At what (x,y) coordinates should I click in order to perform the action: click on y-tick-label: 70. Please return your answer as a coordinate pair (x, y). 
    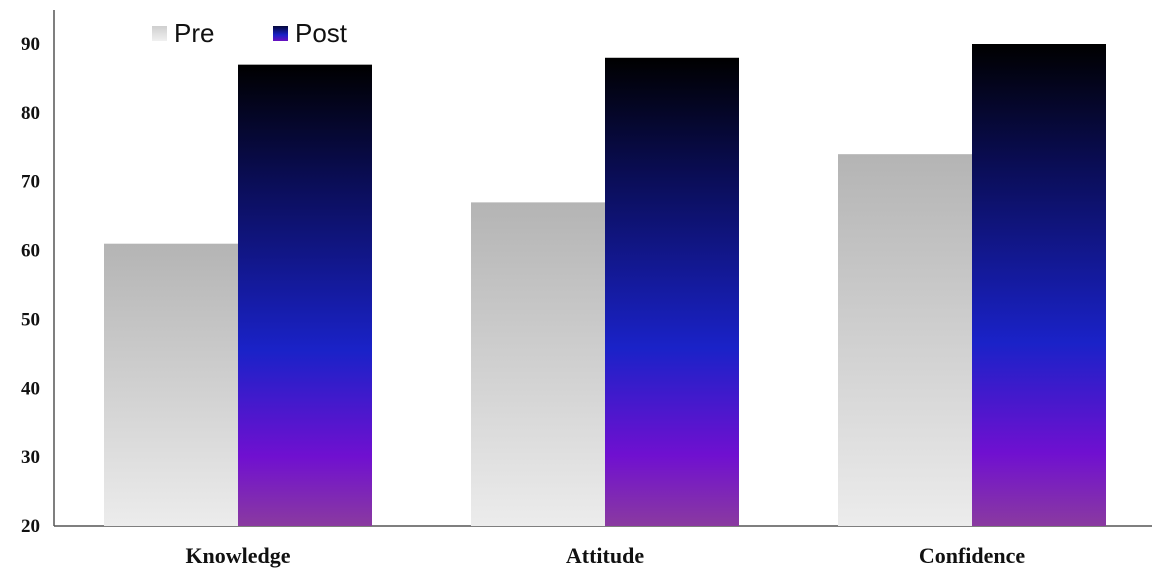
    Looking at the image, I should click on (30, 182).